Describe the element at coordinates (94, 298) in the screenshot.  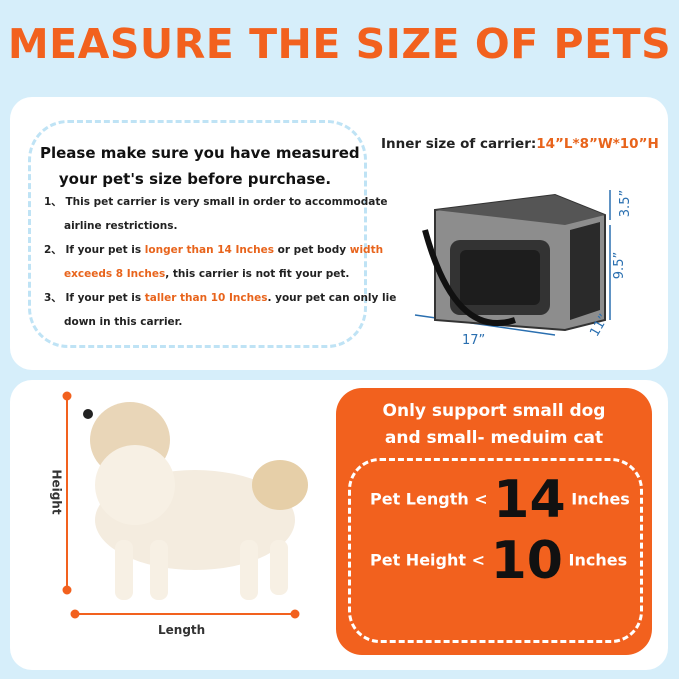
I see `item-text: 3、 If your pet is` at that location.